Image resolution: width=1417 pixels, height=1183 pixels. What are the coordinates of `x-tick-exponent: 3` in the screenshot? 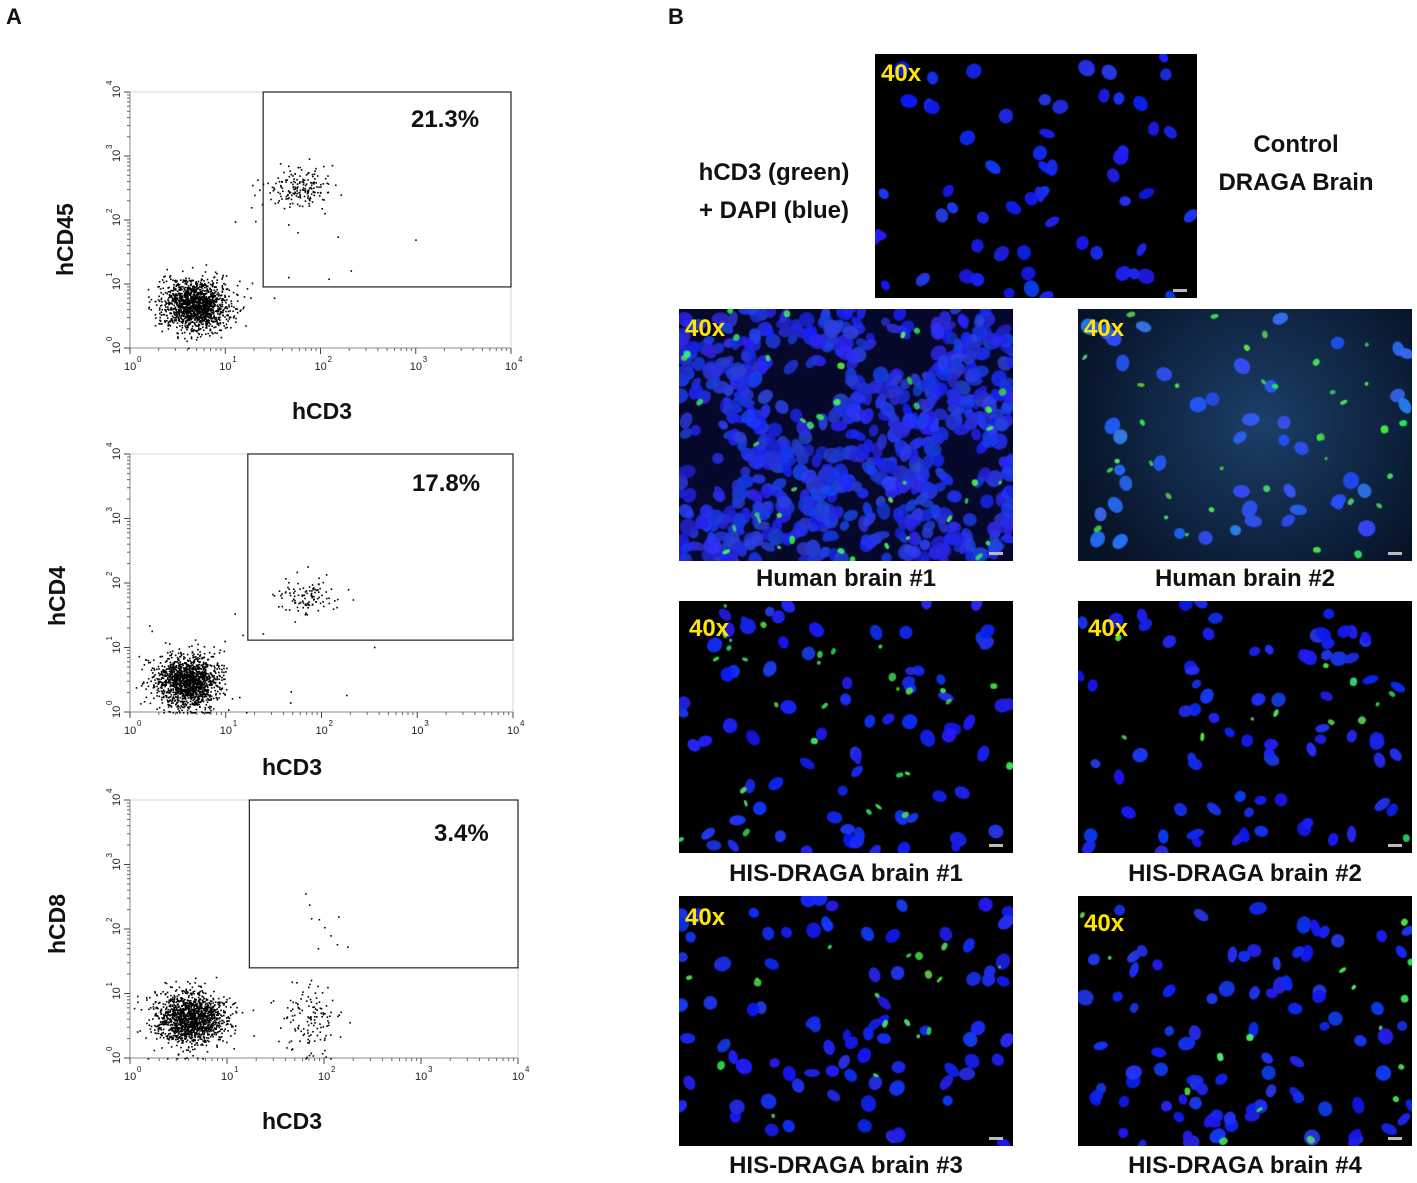 It's located at (425, 359).